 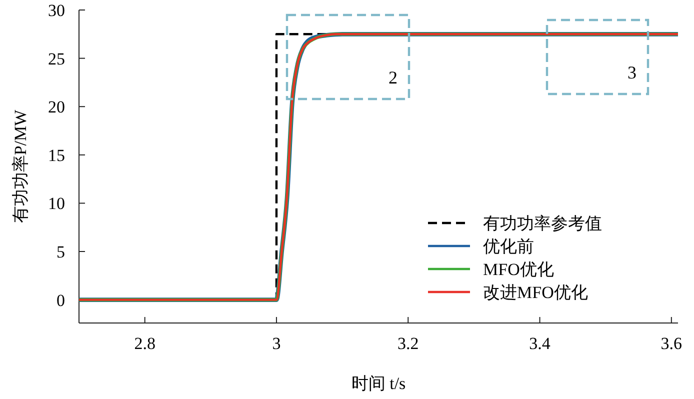 What do you see at coordinates (56, 155) in the screenshot?
I see `y-tick-label: 15` at bounding box center [56, 155].